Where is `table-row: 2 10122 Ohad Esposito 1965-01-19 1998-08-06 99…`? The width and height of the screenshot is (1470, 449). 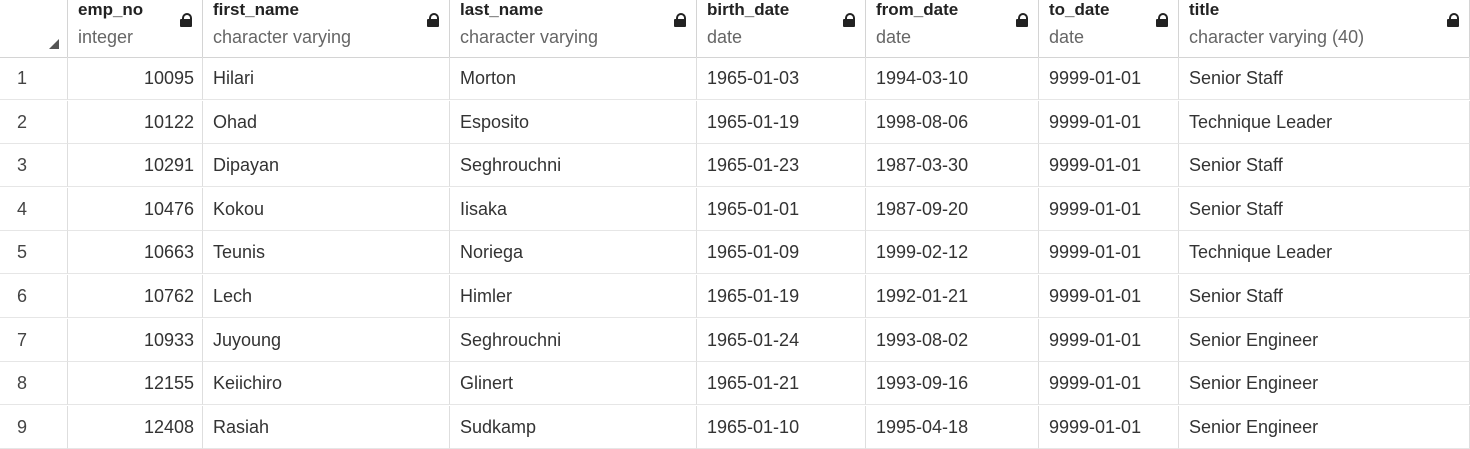
table-row: 2 10122 Ohad Esposito 1965-01-19 1998-08-06 99… is located at coordinates (735, 122).